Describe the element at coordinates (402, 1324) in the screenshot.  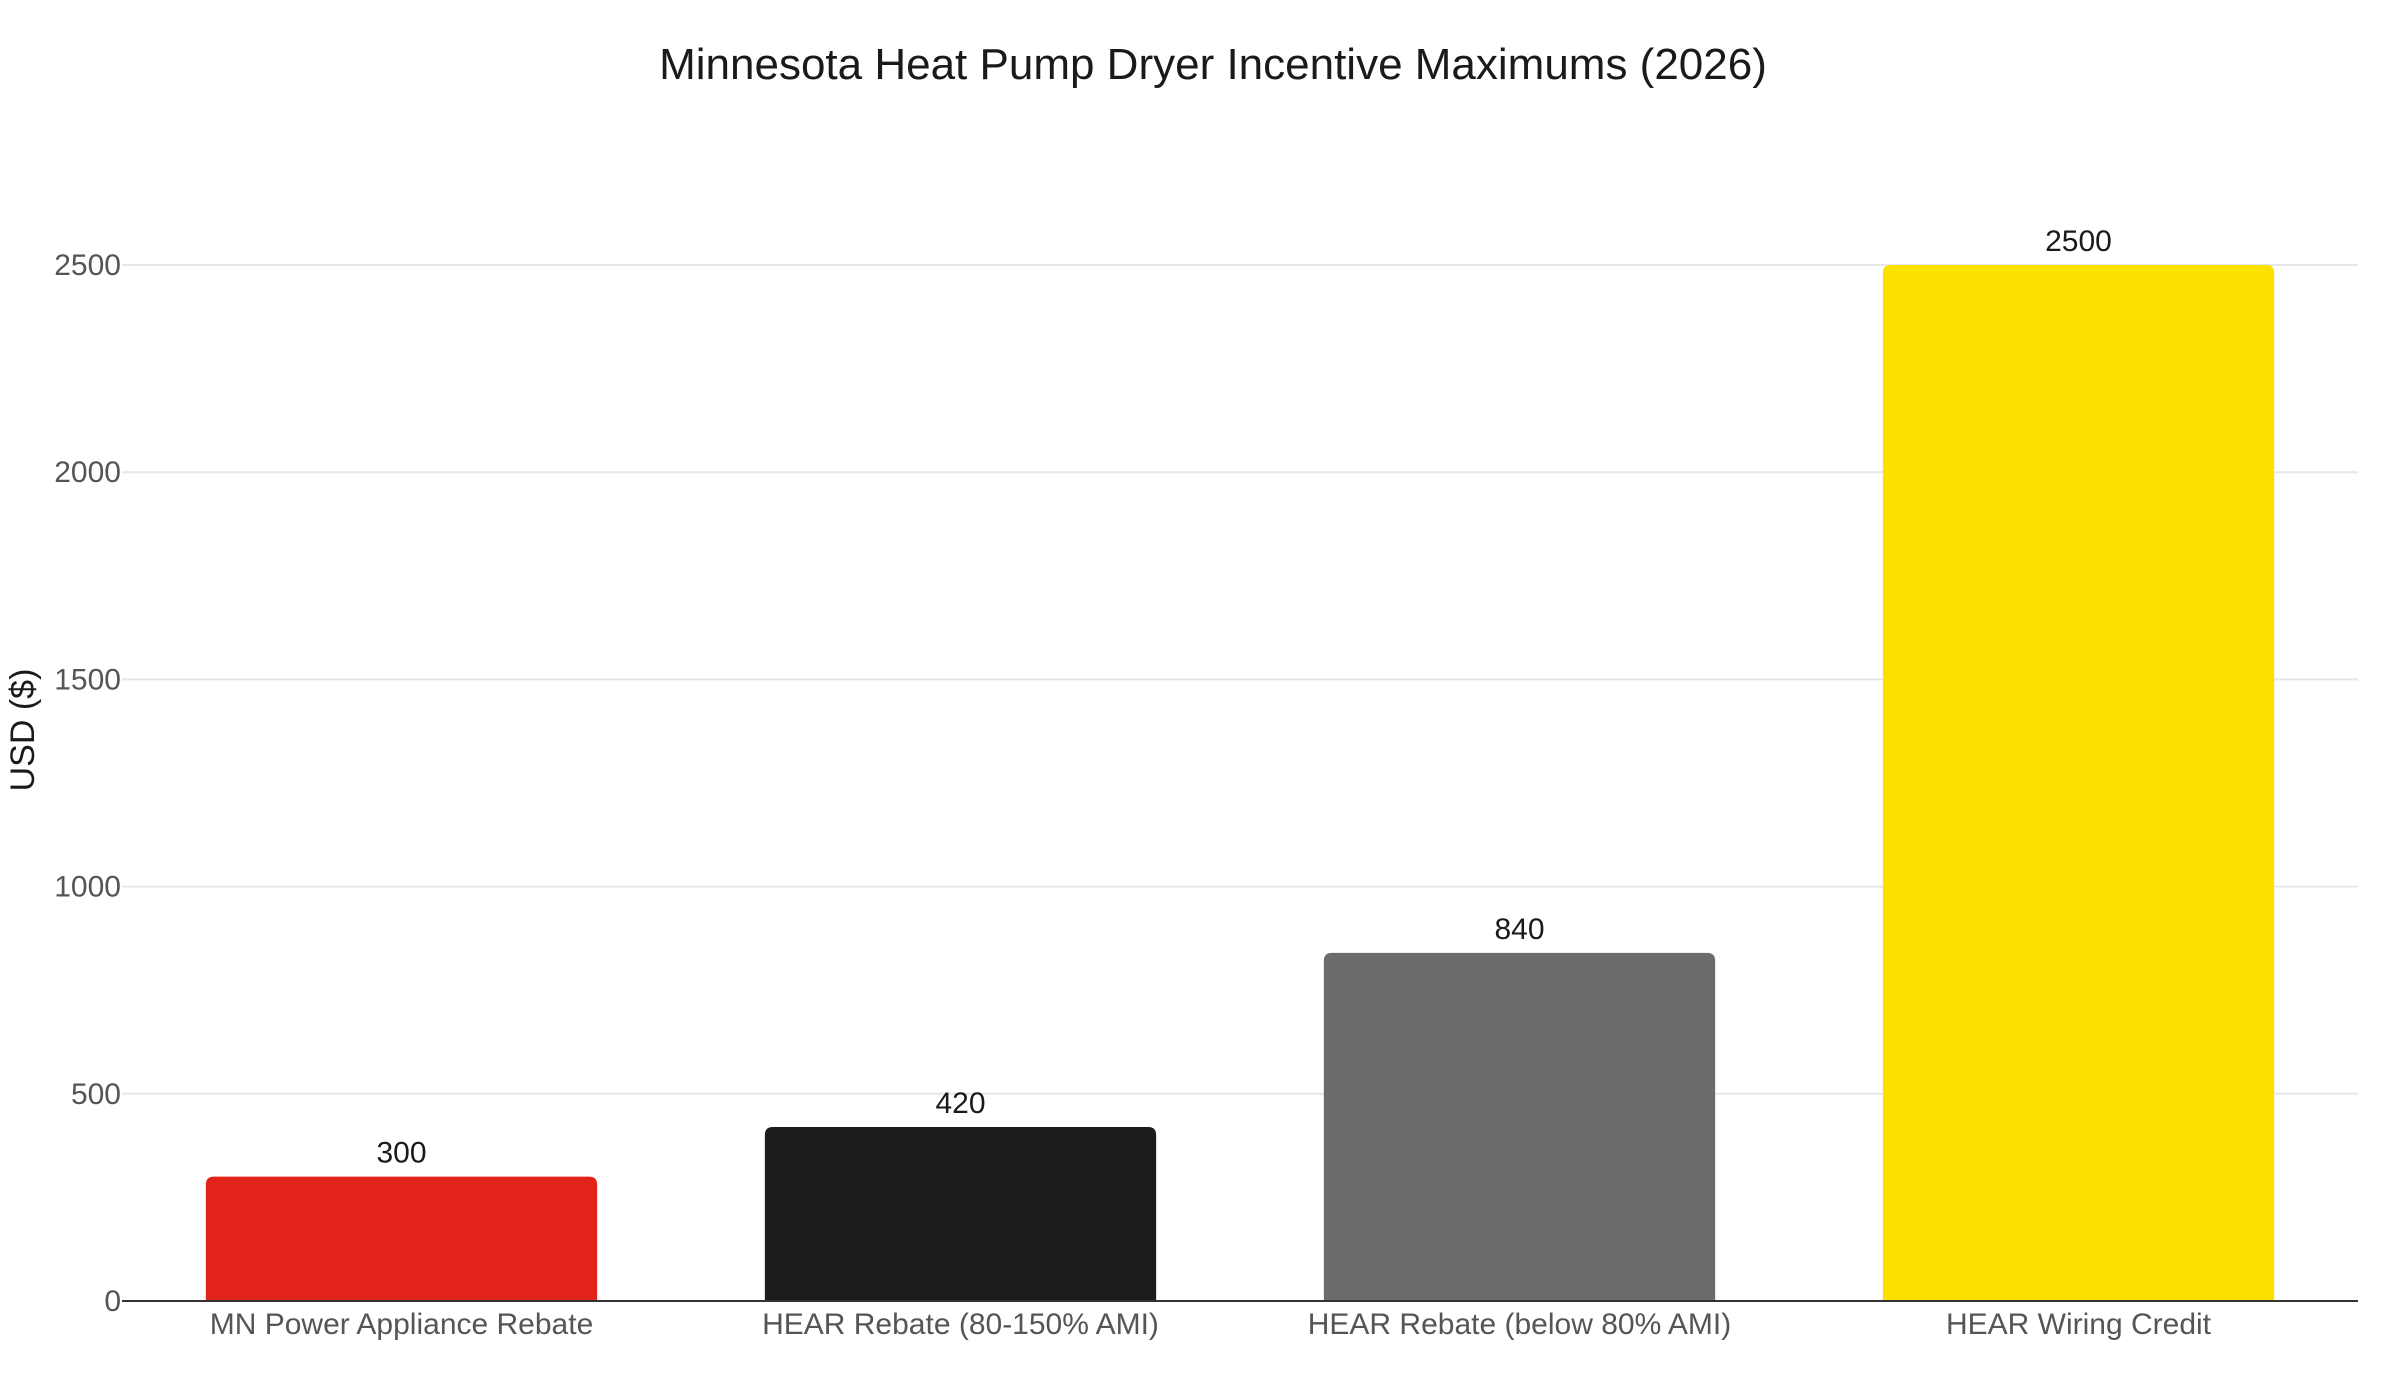
I see `x-category-label: MN Power Appliance Rebate` at that location.